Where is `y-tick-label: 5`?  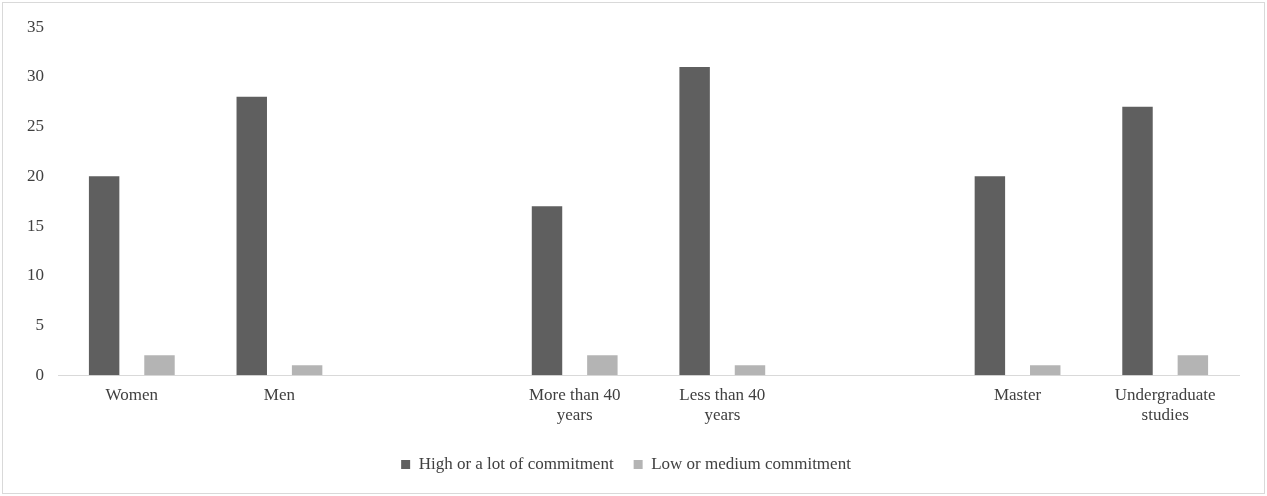 y-tick-label: 5 is located at coordinates (39, 324).